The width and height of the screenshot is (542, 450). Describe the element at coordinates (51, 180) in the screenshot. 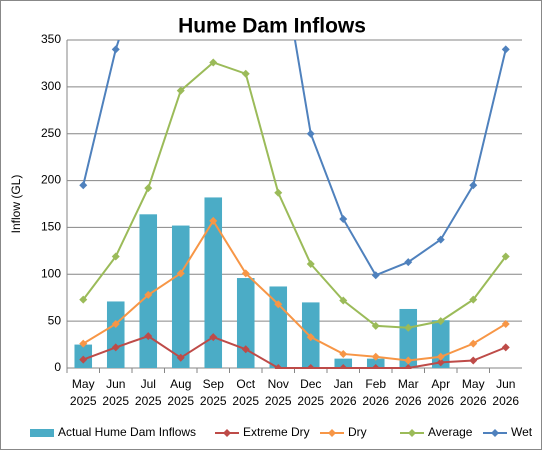

I see `y-tick-label: 200` at that location.